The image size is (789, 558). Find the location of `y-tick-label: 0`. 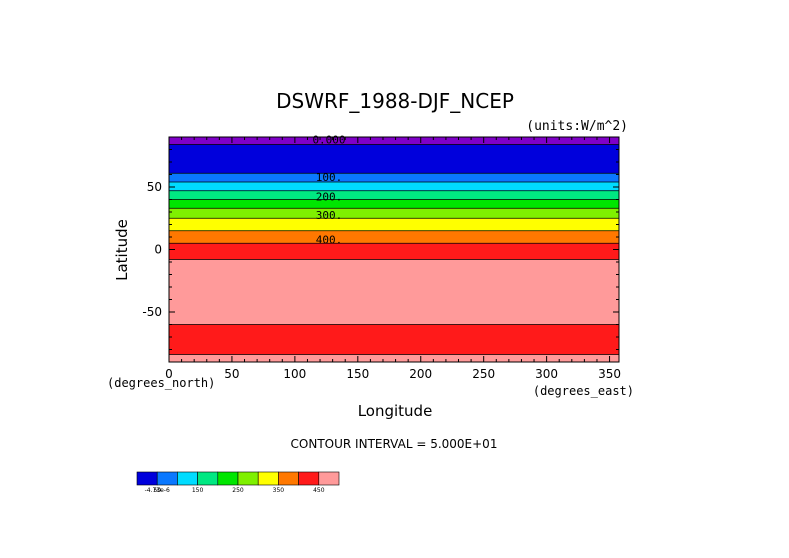

y-tick-label: 0 is located at coordinates (158, 250).